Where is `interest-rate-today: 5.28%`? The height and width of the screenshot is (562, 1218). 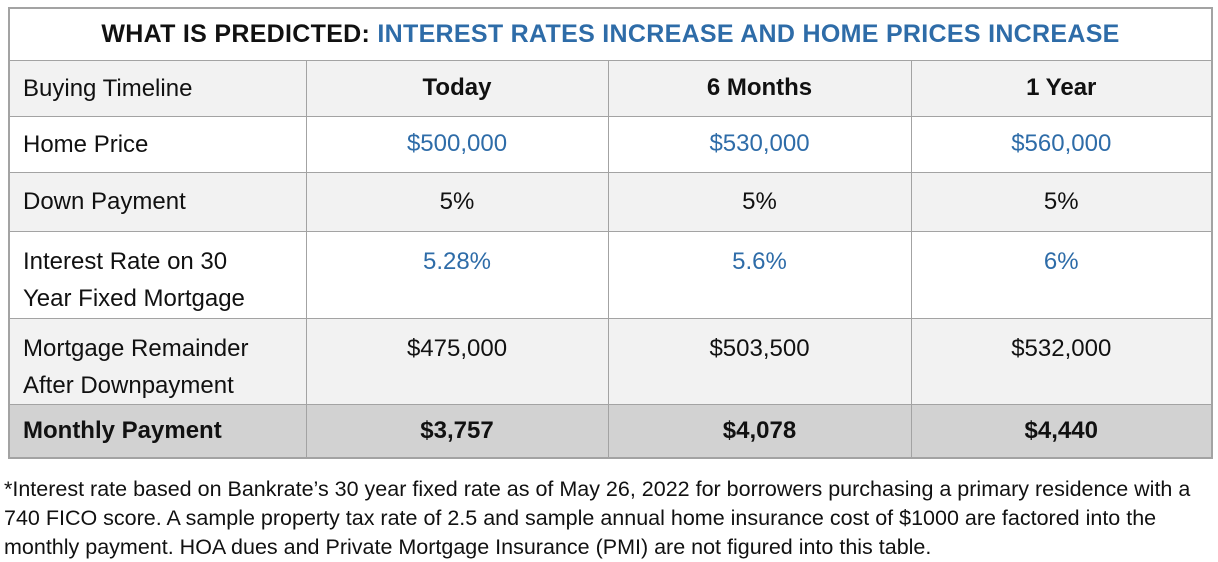
interest-rate-today: 5.28% is located at coordinates (457, 274).